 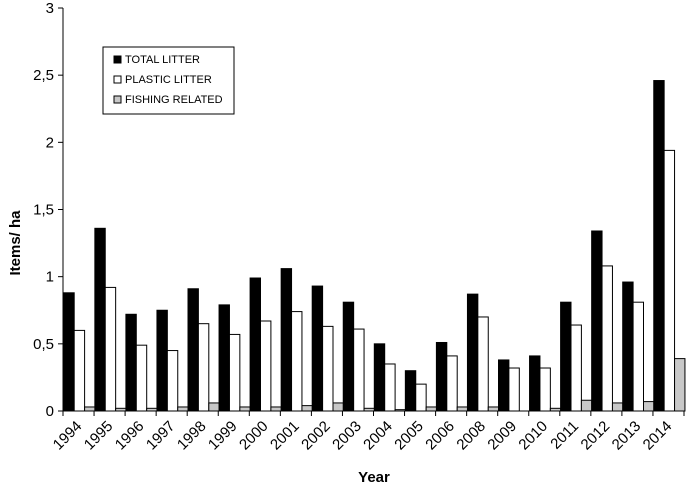 I want to click on x-tick-label-2008: 2008, so click(x=471, y=436).